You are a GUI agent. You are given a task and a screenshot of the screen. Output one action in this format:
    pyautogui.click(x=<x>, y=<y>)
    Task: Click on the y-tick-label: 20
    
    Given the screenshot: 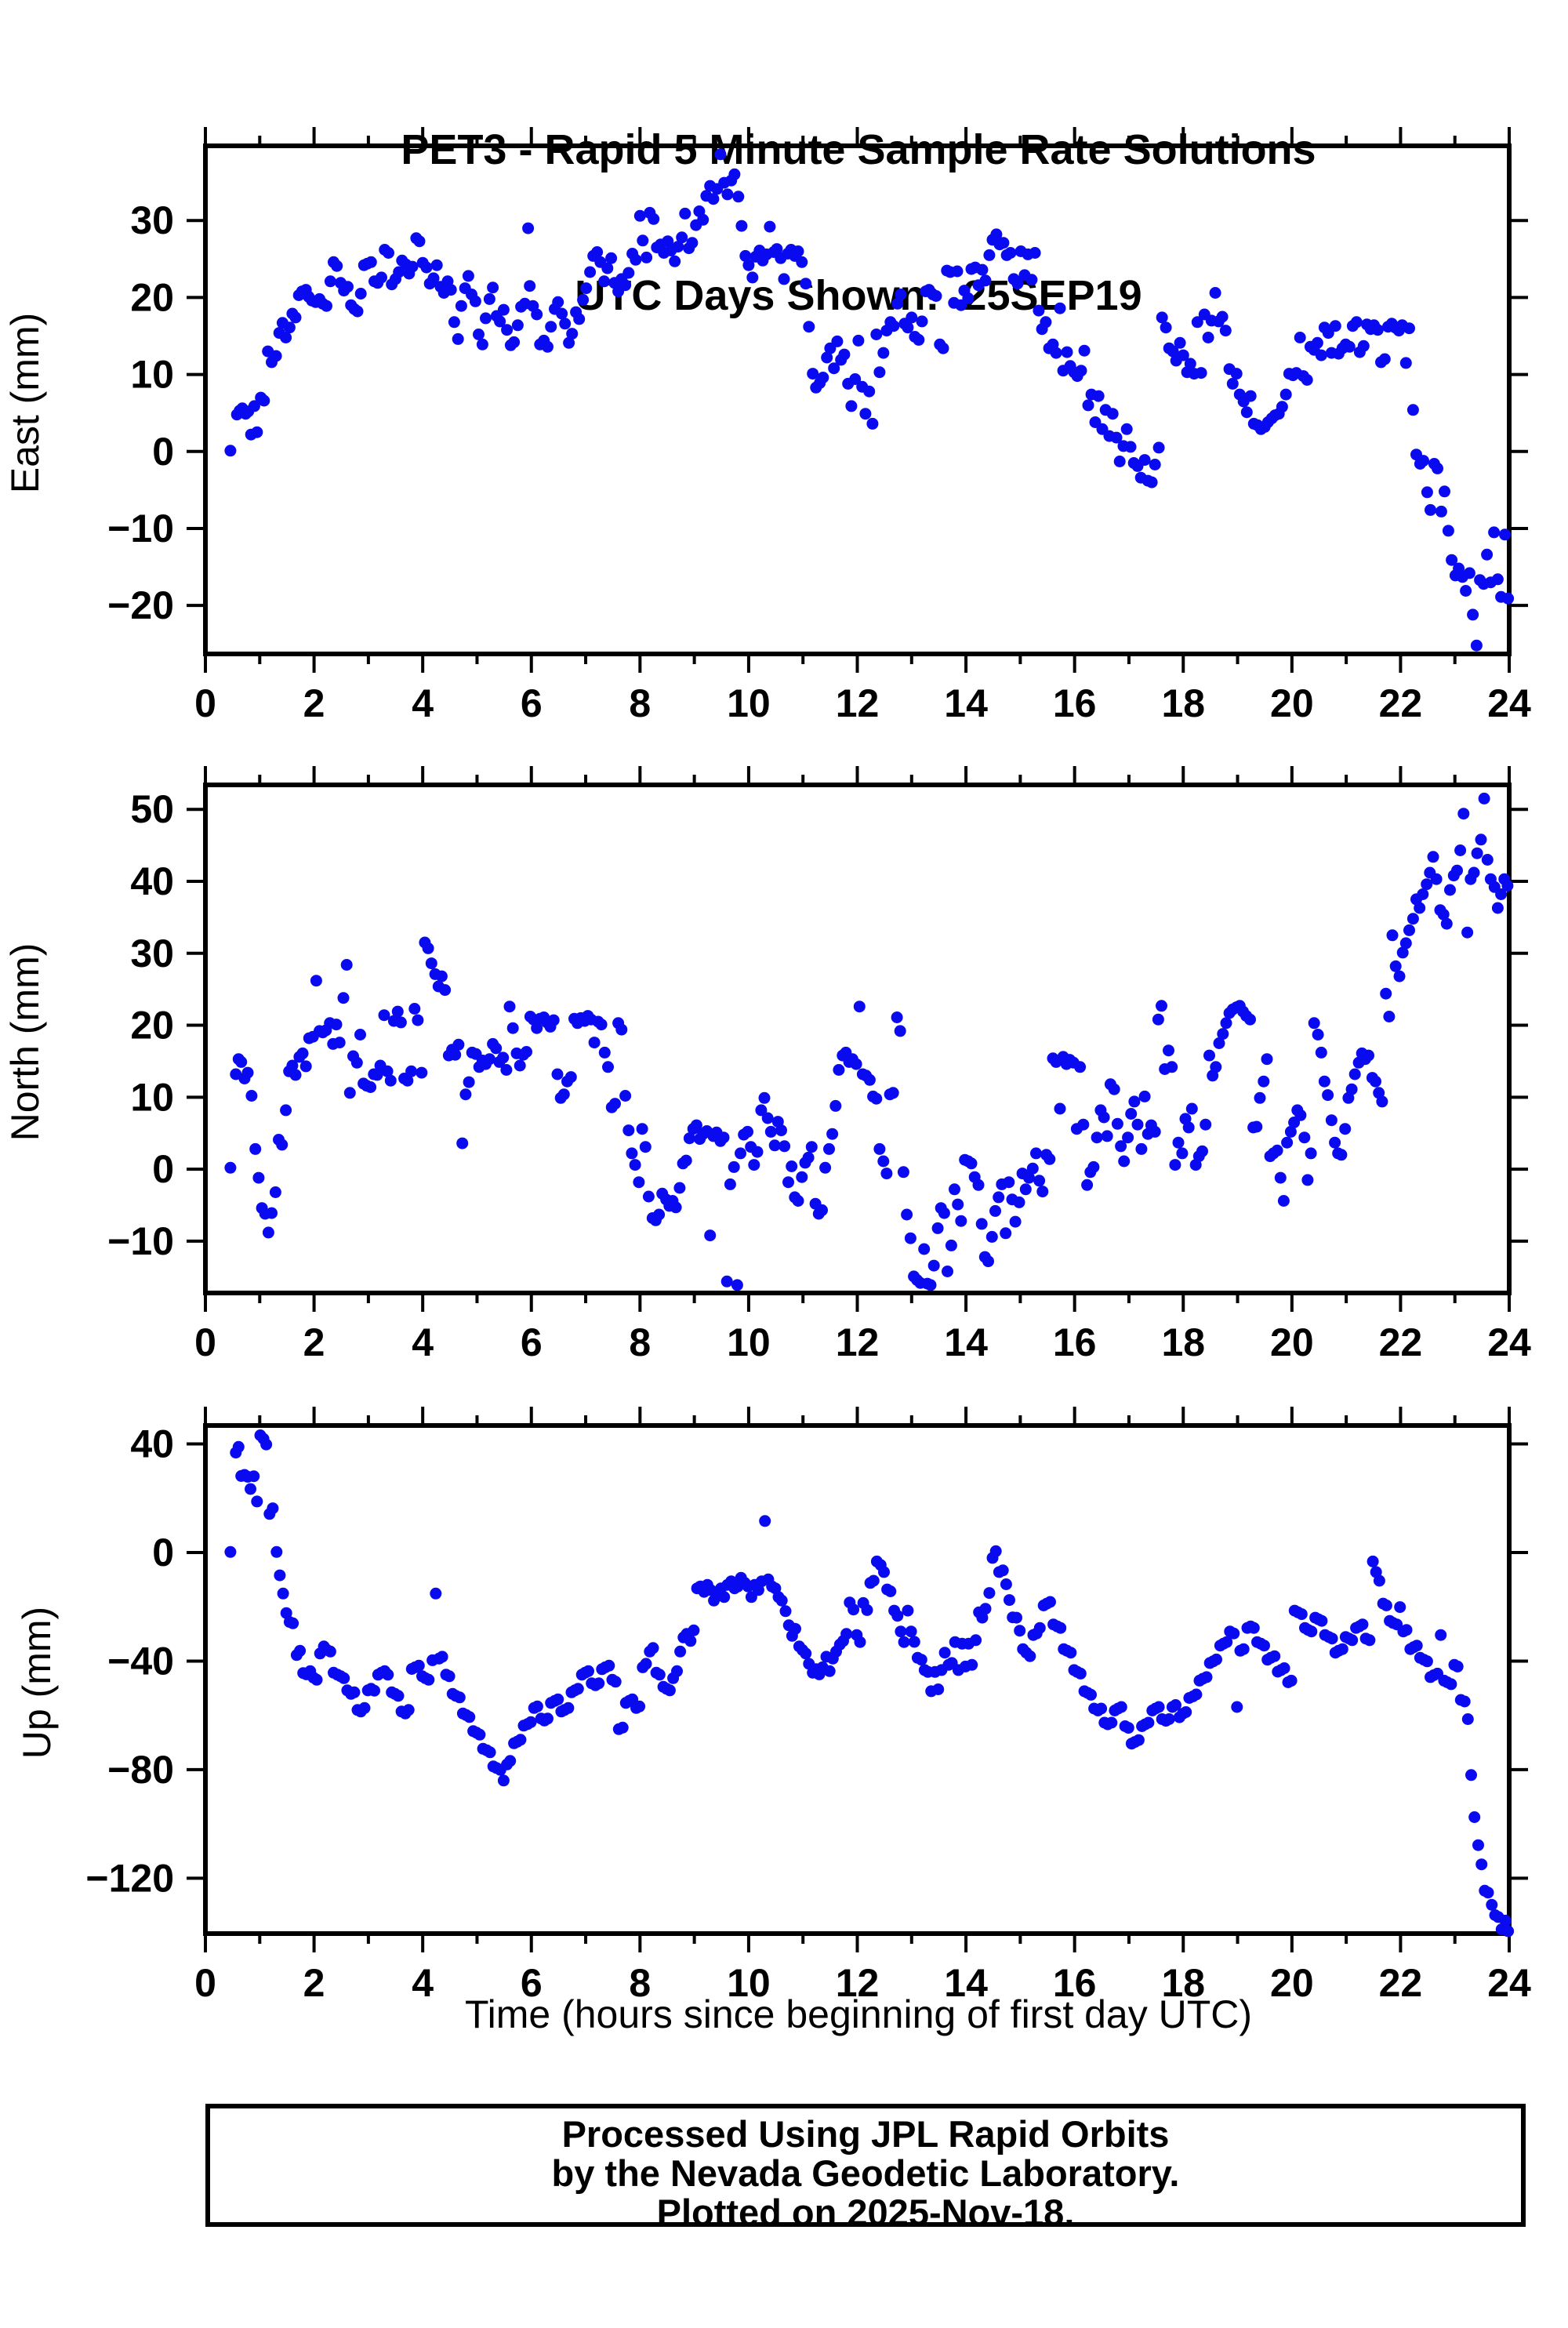 What is the action you would take?
    pyautogui.click(x=152, y=297)
    